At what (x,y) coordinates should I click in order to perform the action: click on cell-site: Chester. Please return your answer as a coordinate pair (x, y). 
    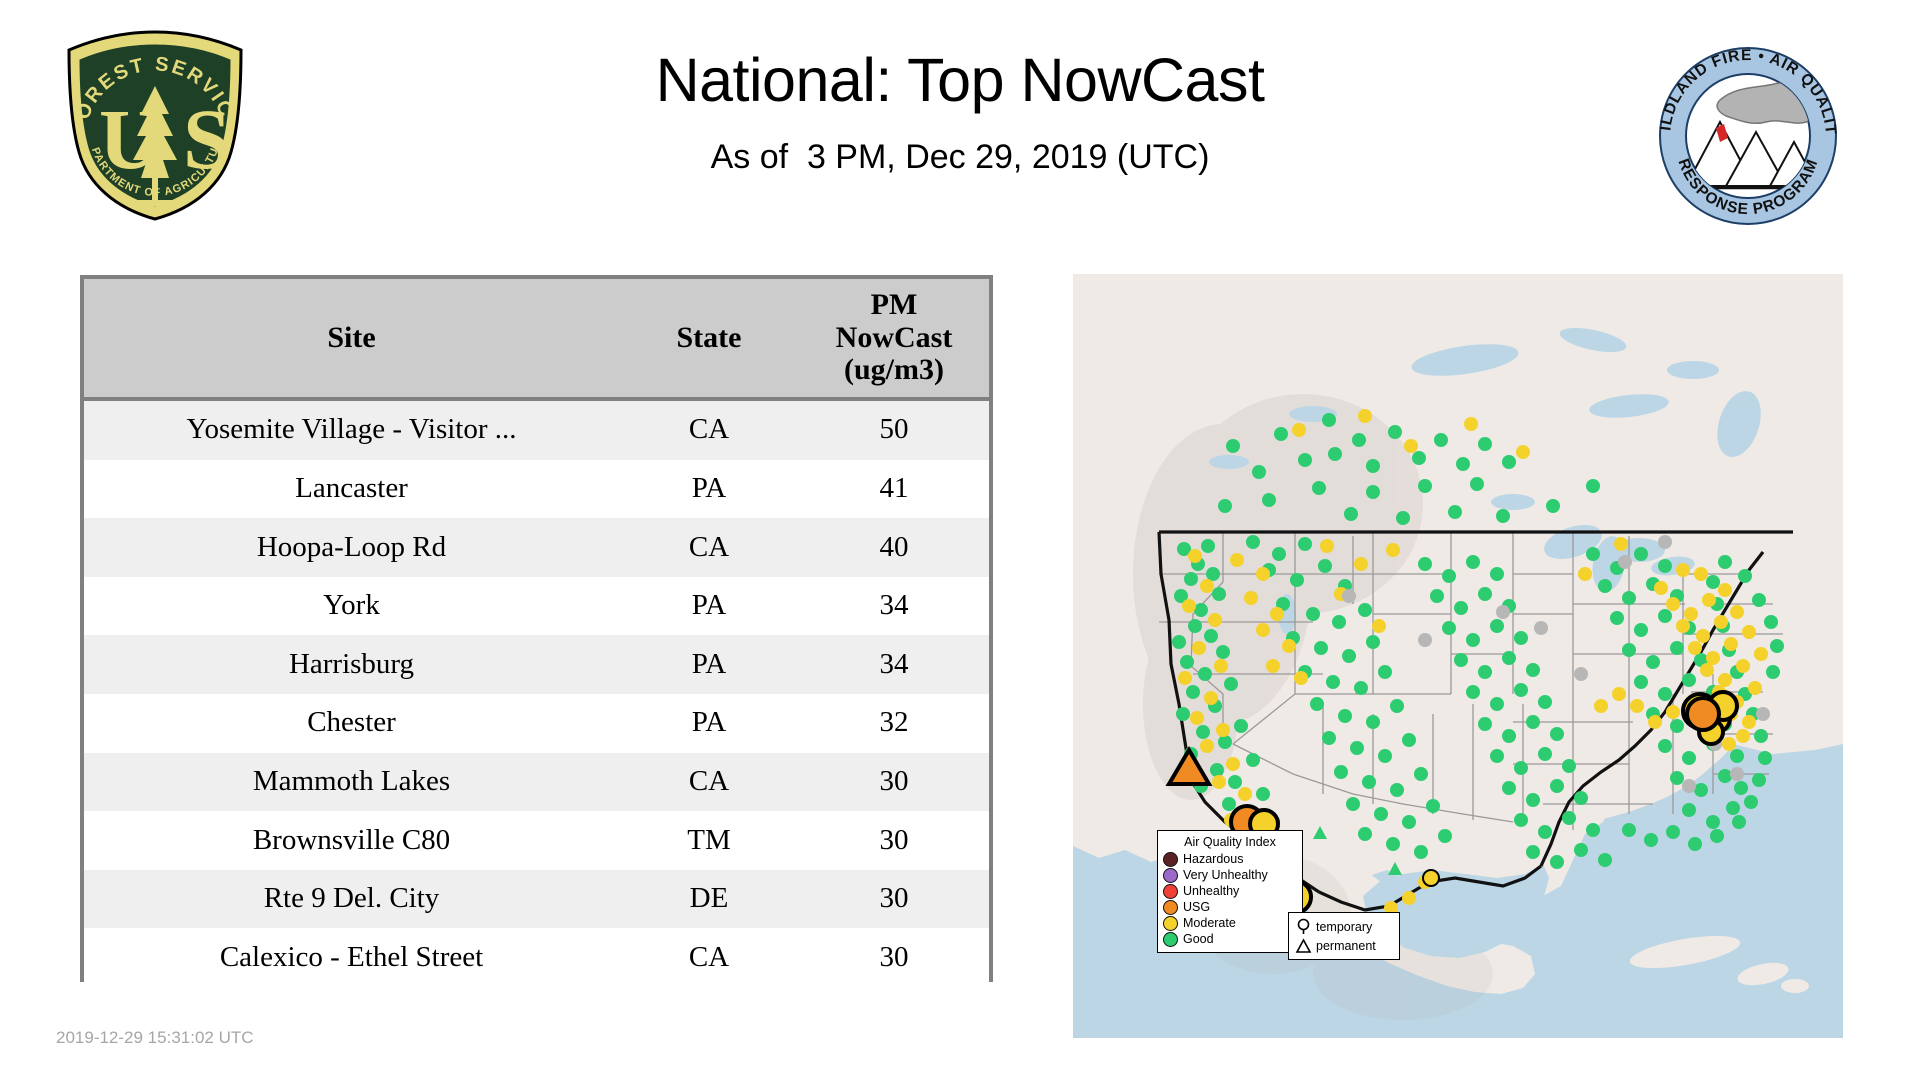
    Looking at the image, I should click on (351, 722).